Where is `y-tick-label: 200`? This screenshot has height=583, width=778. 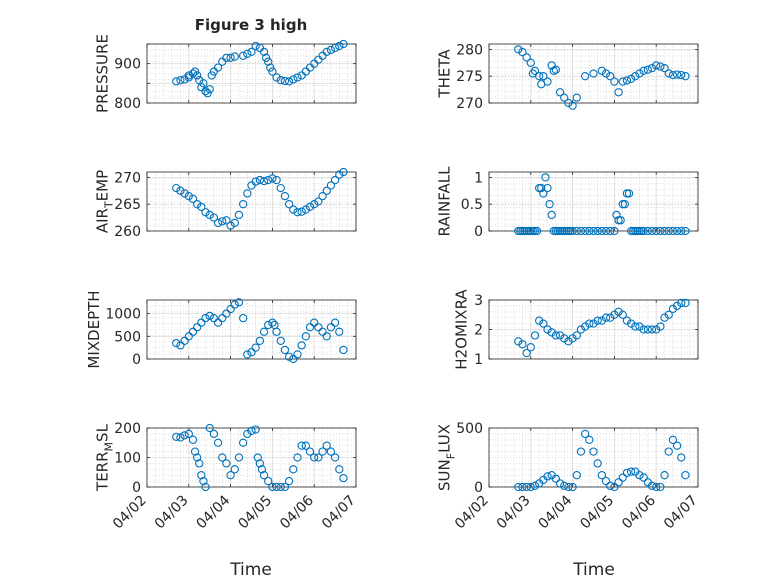 y-tick-label: 200 is located at coordinates (127, 429).